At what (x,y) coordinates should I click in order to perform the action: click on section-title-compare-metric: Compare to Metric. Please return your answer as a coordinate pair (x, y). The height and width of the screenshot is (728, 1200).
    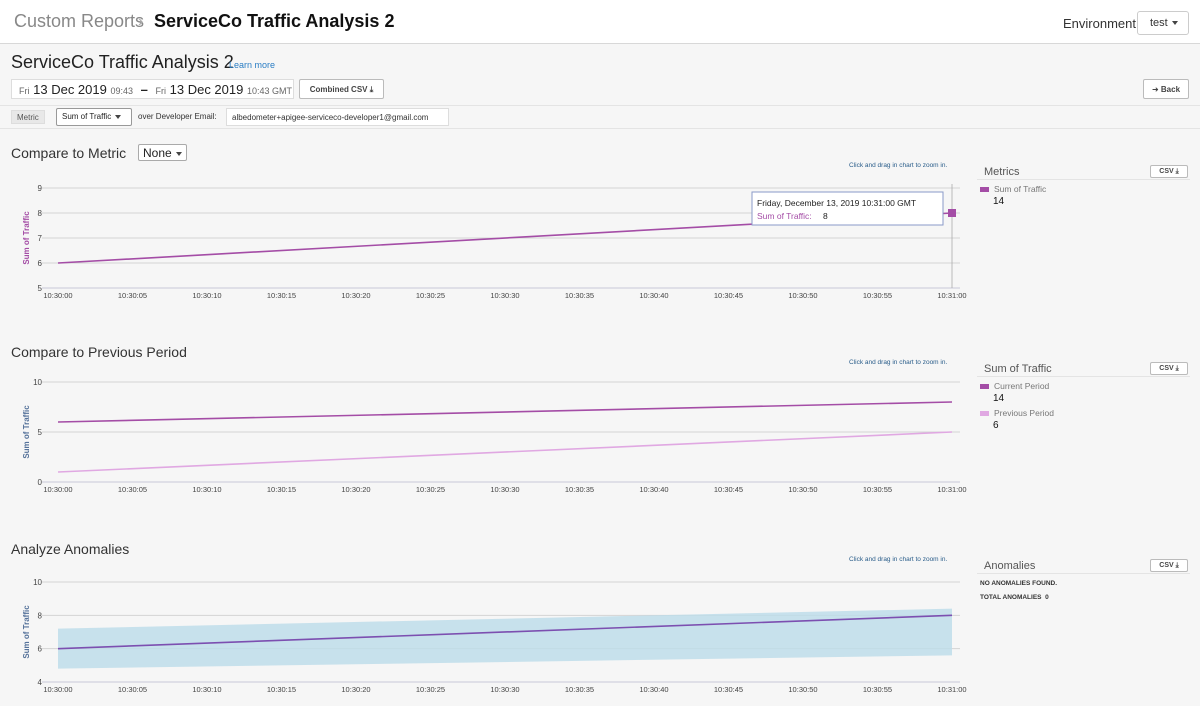
    Looking at the image, I should click on (69, 153).